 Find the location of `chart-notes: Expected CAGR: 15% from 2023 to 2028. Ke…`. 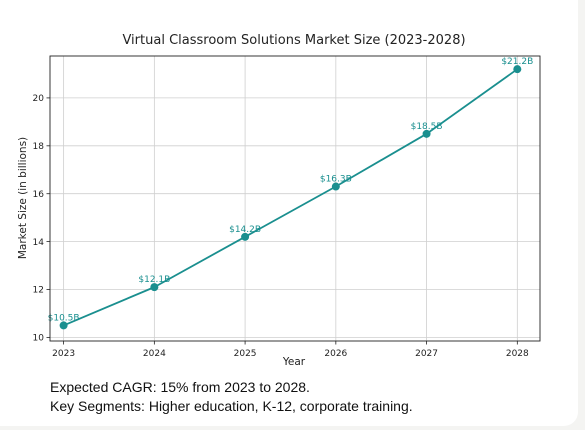

chart-notes: Expected CAGR: 15% from 2023 to 2028. Ke… is located at coordinates (231, 397).